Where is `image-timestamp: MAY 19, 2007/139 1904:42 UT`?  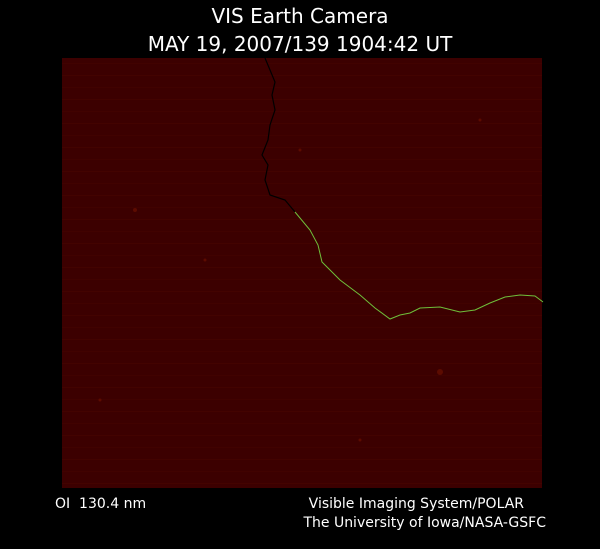 image-timestamp: MAY 19, 2007/139 1904:42 UT is located at coordinates (300, 44).